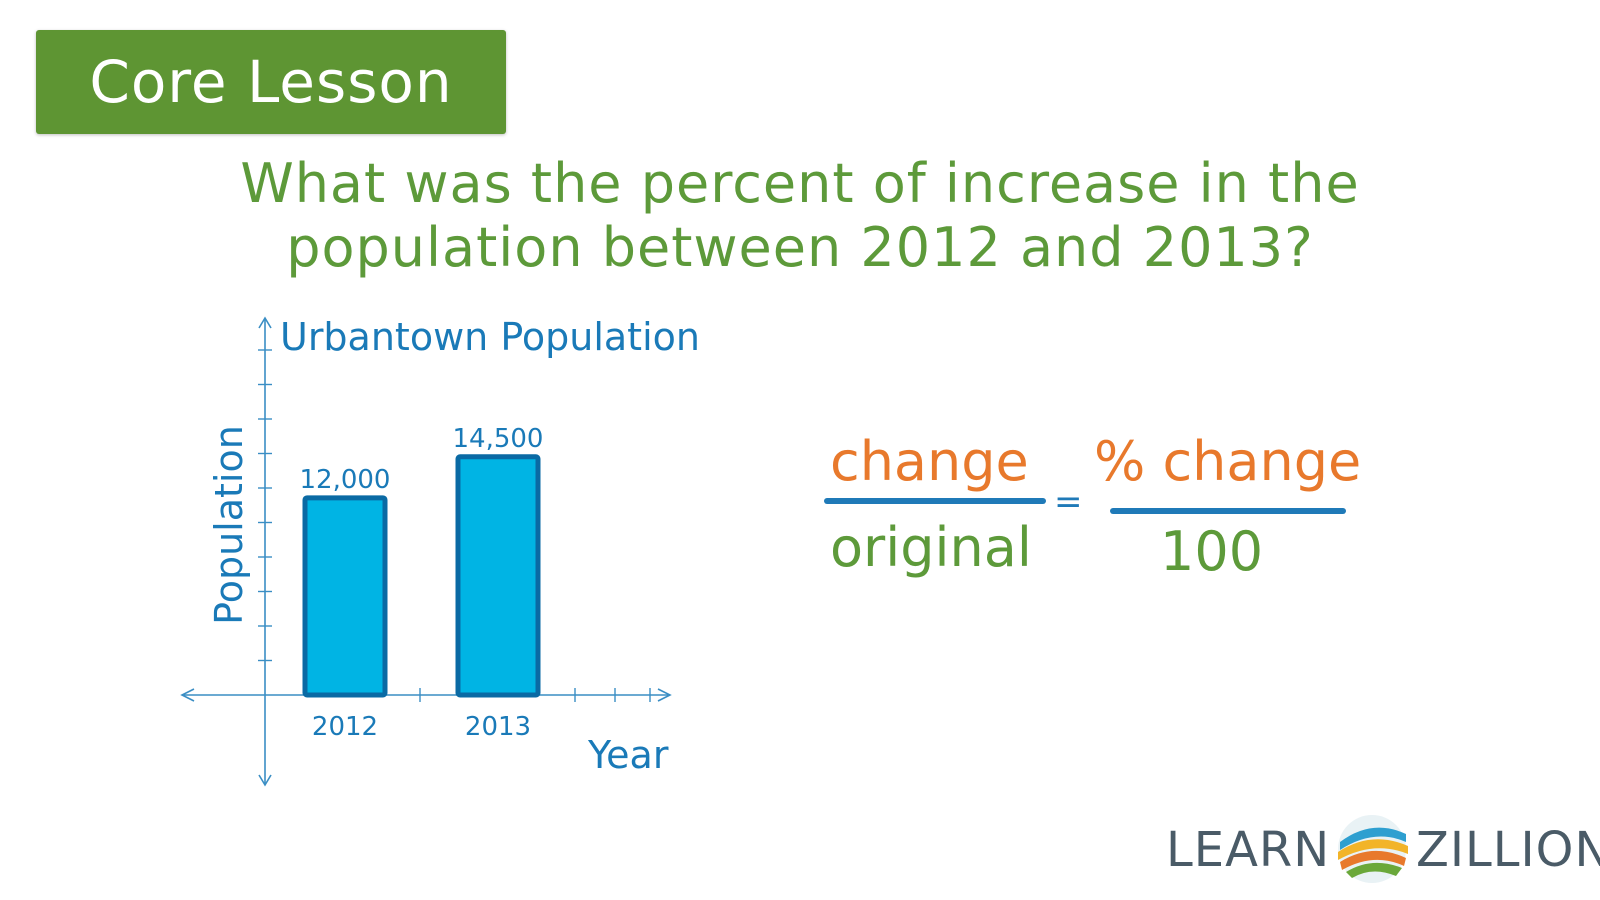  Describe the element at coordinates (1373, 849) in the screenshot. I see `learnzillion-swoosh-icon` at that location.